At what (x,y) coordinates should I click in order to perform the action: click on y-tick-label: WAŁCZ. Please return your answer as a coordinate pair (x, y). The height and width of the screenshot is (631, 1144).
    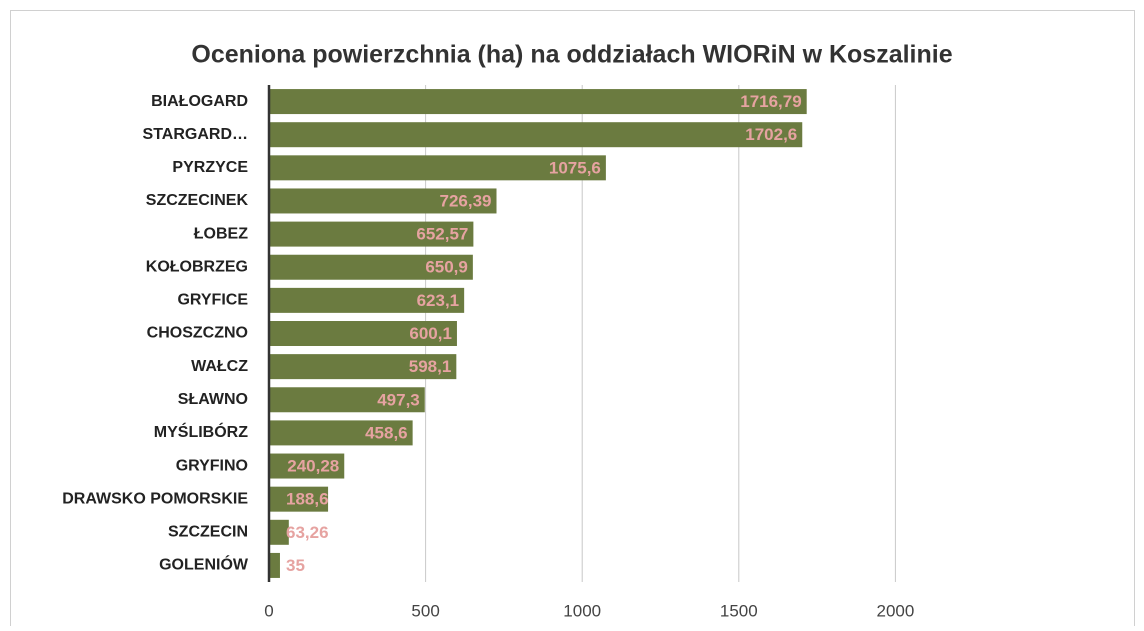
    Looking at the image, I should click on (219, 366).